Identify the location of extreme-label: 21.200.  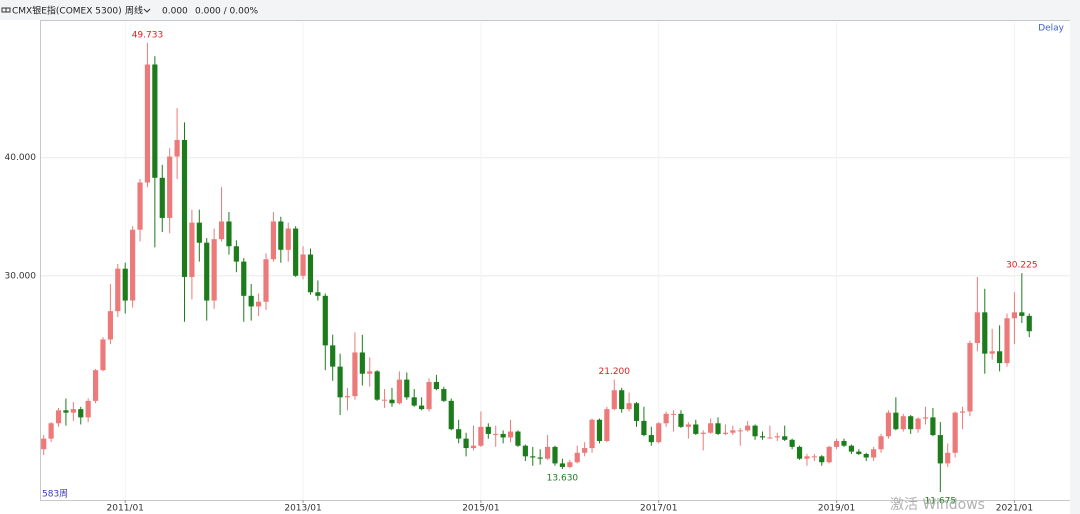
(615, 372).